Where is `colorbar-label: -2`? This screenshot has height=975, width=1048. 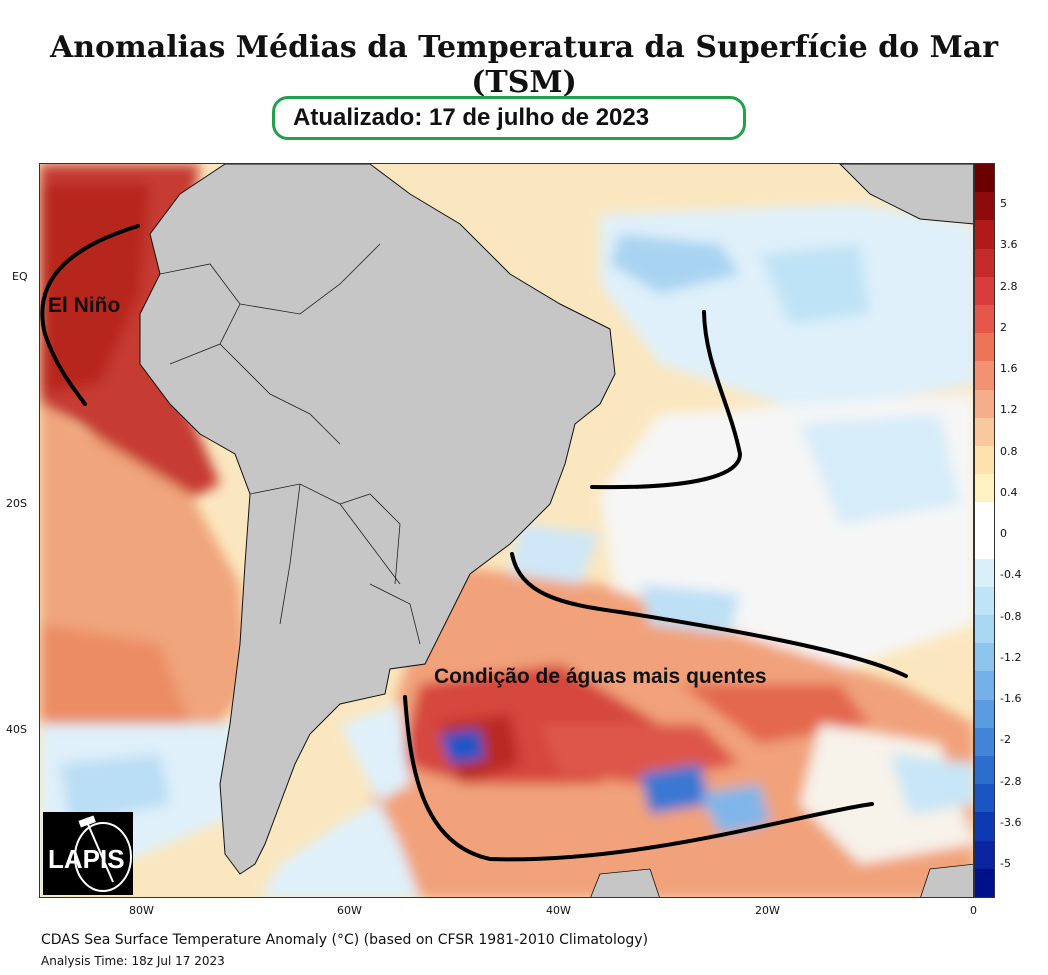 colorbar-label: -2 is located at coordinates (1005, 740).